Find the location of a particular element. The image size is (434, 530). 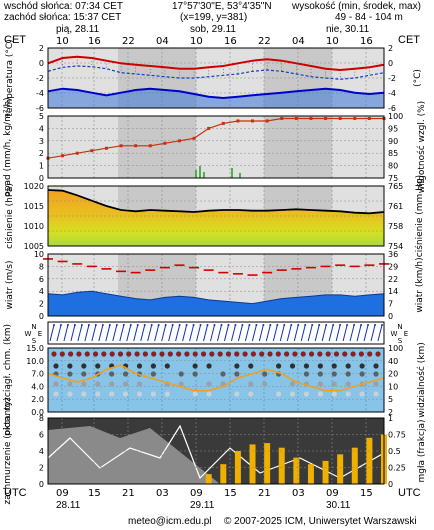

wind-ylabel: wiatr (m/s) is located at coordinates (10, 285).